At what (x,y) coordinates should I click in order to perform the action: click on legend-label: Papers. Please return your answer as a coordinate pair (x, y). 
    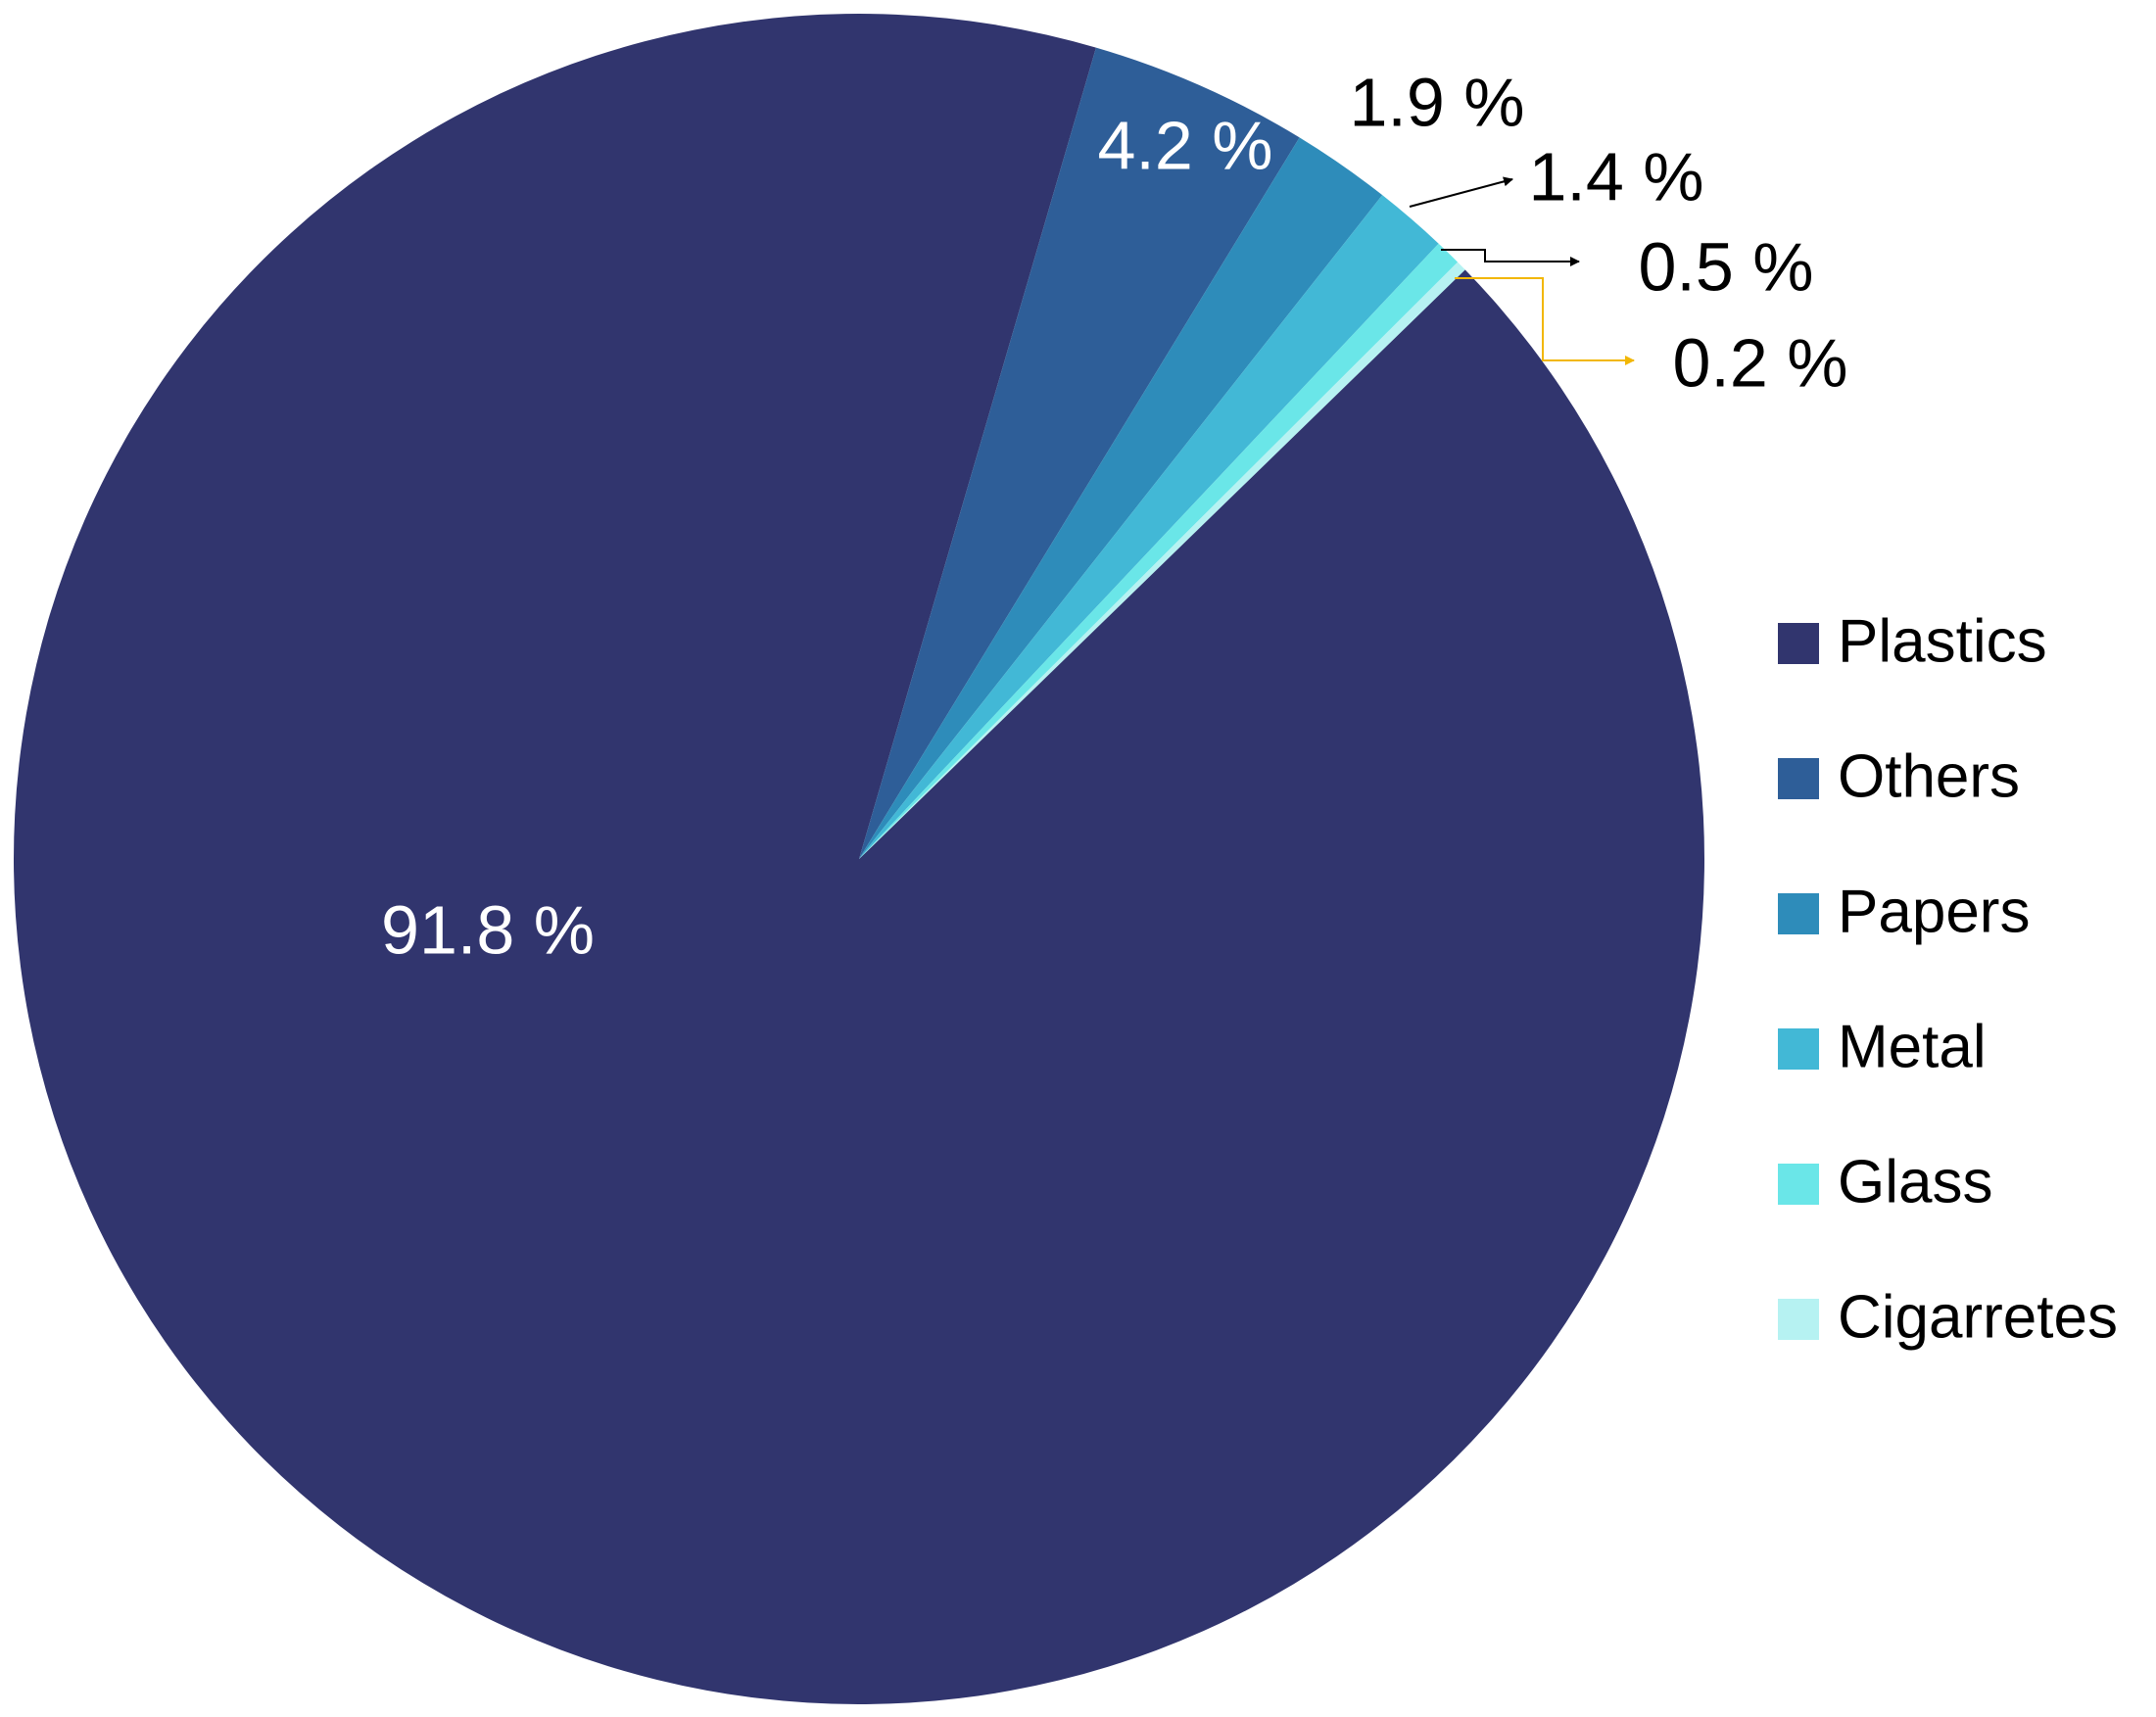
    Looking at the image, I should click on (1934, 912).